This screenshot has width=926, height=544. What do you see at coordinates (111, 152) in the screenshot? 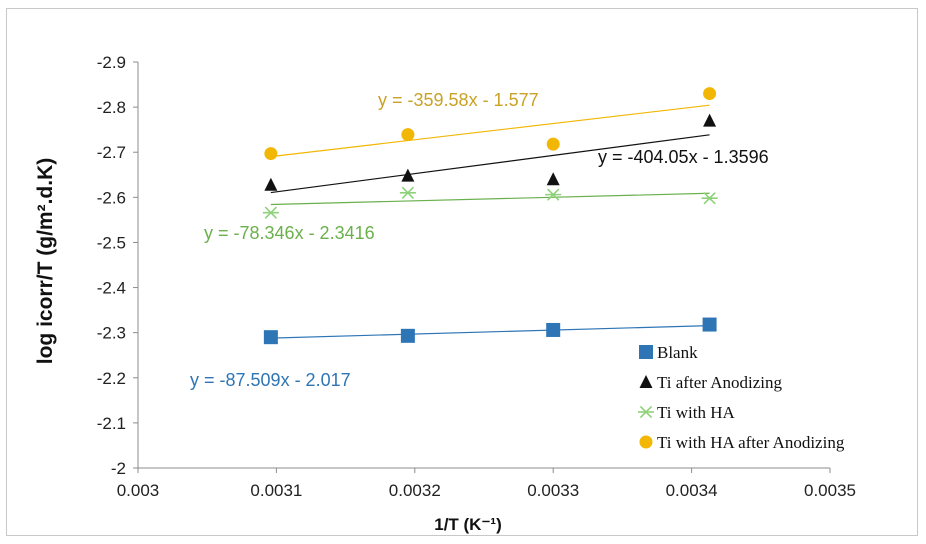
I see `y-tick-label: -2.7` at bounding box center [111, 152].